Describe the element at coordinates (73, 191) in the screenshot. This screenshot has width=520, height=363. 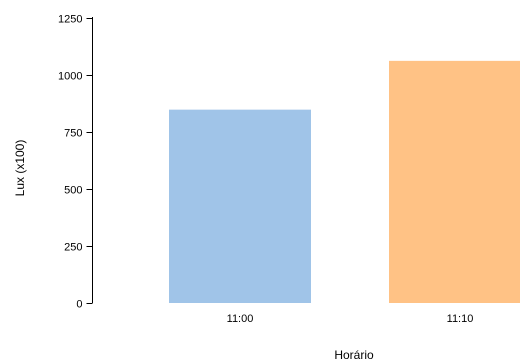
I see `y-tick-label: 500` at that location.